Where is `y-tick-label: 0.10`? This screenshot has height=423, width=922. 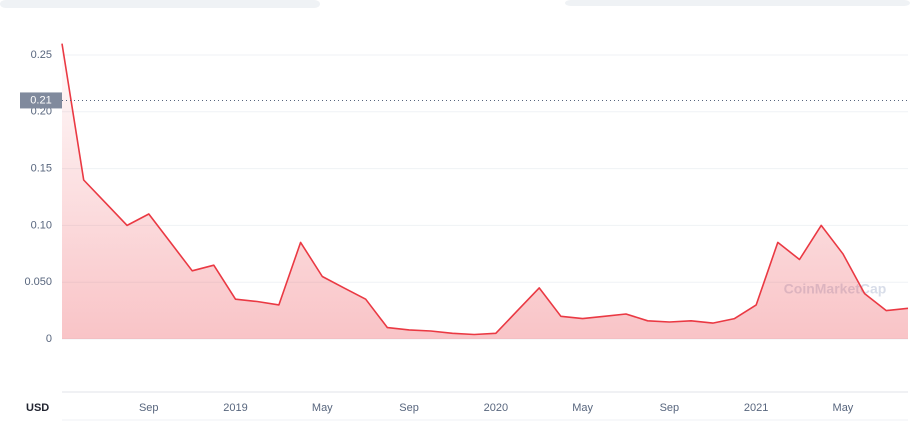
y-tick-label: 0.10 is located at coordinates (41, 225).